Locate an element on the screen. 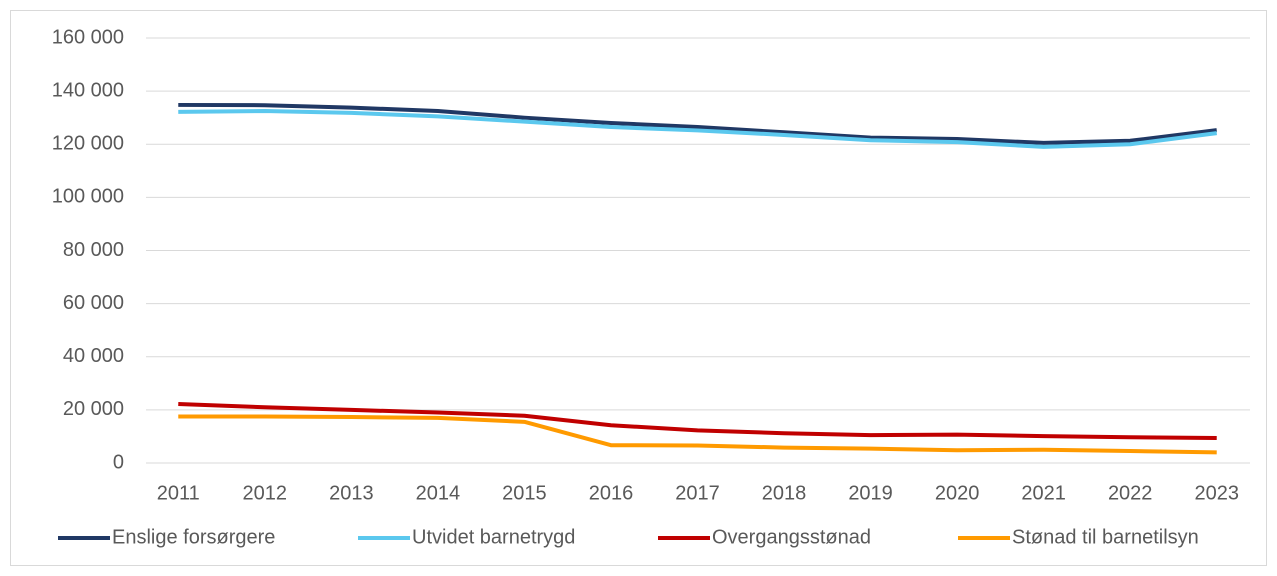  legend-label: Utvidet barnetrygd is located at coordinates (493, 537).